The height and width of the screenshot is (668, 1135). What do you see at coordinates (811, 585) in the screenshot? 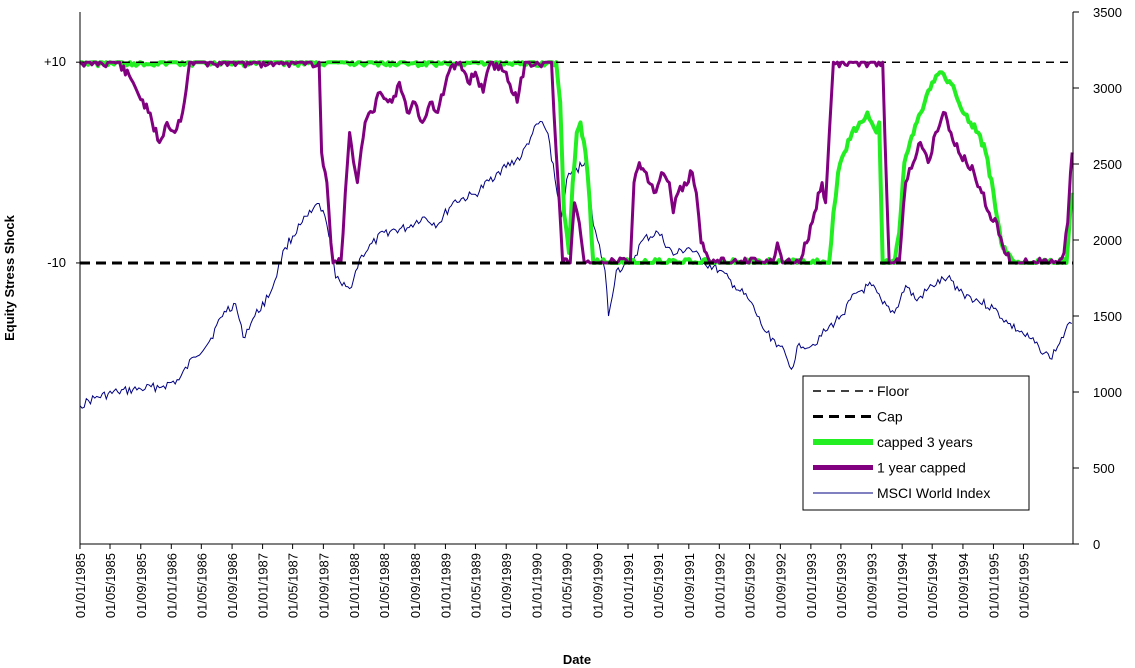
I see `x-tick-label: 01/01/1993` at bounding box center [811, 585].